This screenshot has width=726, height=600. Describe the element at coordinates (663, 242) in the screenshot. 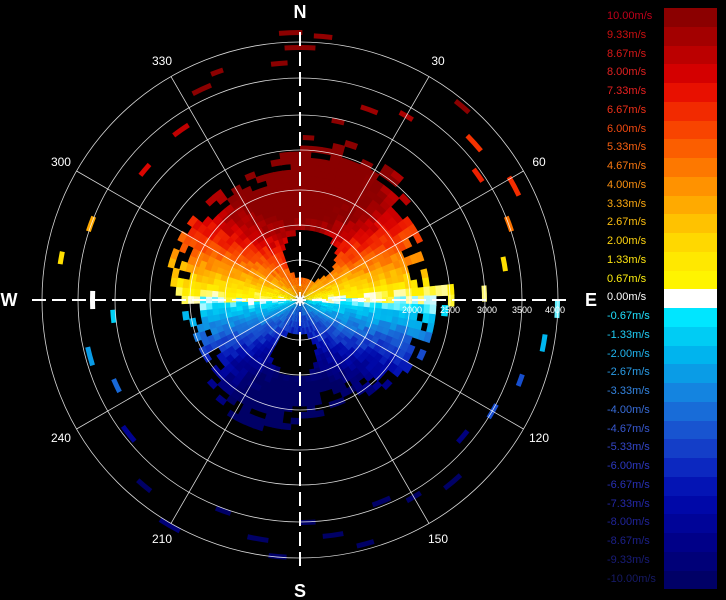

I see `legend-row: 2.00m/s` at that location.